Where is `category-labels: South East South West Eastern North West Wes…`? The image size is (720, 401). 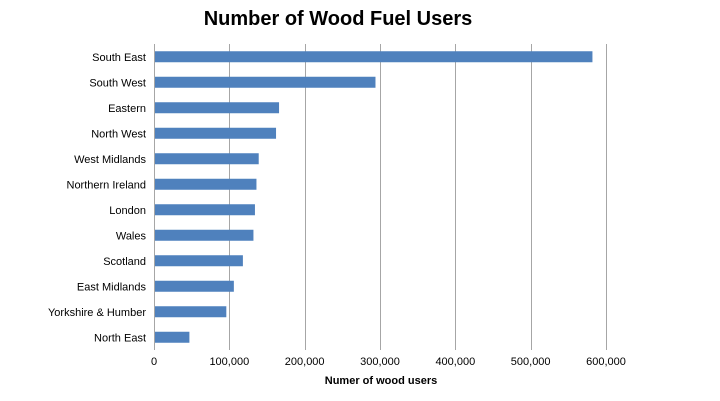
category-labels: South East South West Eastern North West Wes… is located at coordinates (97, 198).